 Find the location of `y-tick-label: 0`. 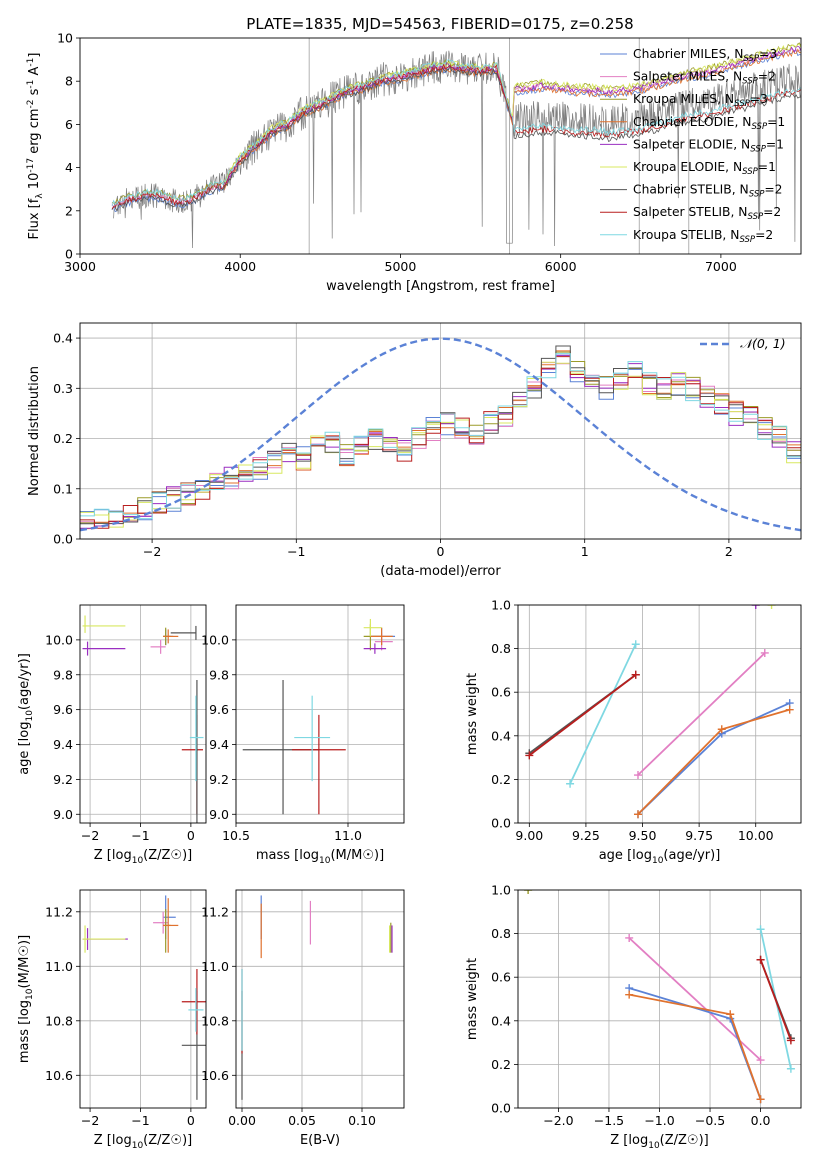

y-tick-label: 0 is located at coordinates (69, 254).